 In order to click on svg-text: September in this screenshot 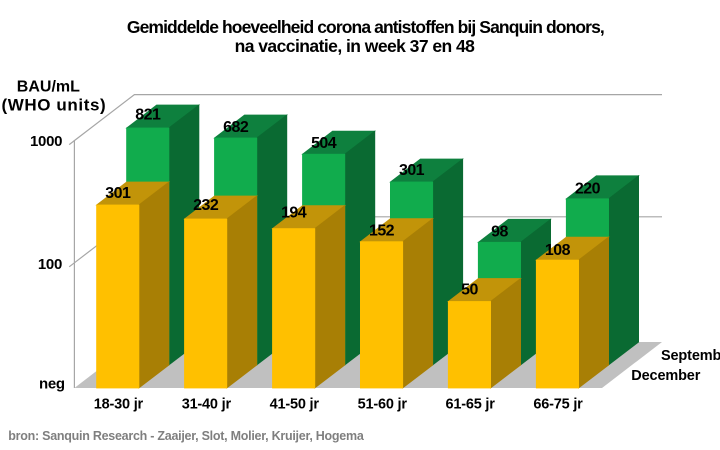, I will do `click(690, 356)`.